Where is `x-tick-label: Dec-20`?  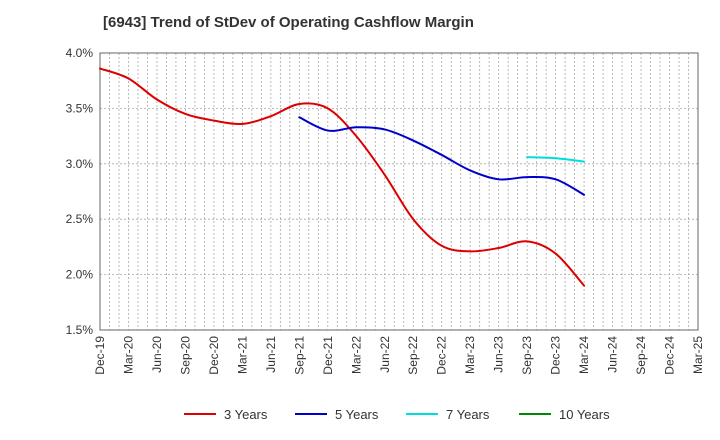 x-tick-label: Dec-20 is located at coordinates (214, 355).